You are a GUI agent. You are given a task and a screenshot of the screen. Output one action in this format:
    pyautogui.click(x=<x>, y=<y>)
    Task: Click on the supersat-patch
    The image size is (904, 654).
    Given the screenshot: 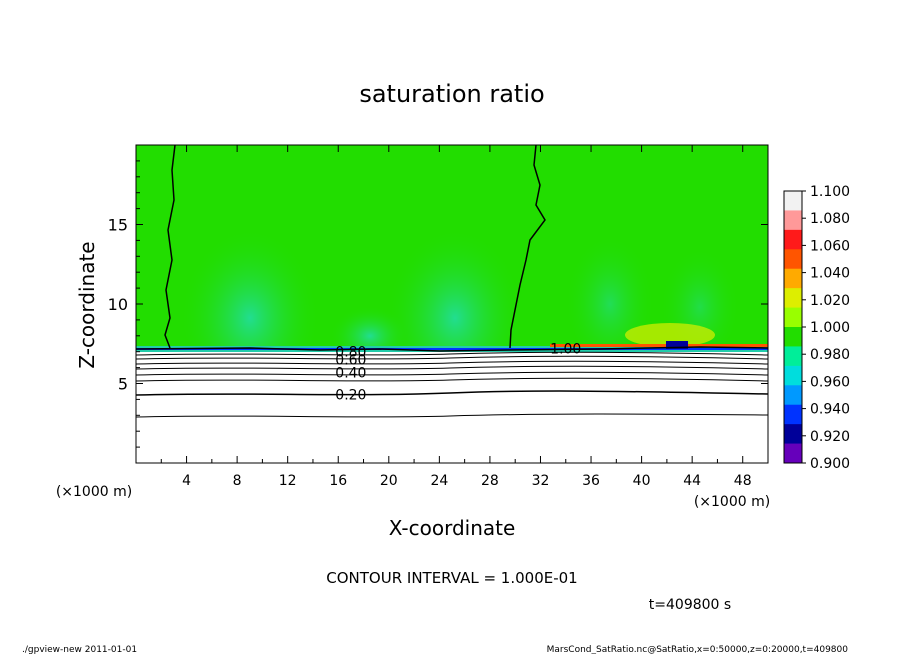 What is the action you would take?
    pyautogui.click(x=670, y=335)
    